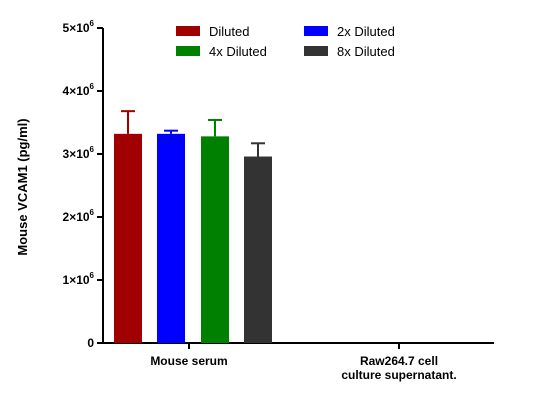 The height and width of the screenshot is (415, 538). I want to click on legend-label: 4x Diluted, so click(238, 51).